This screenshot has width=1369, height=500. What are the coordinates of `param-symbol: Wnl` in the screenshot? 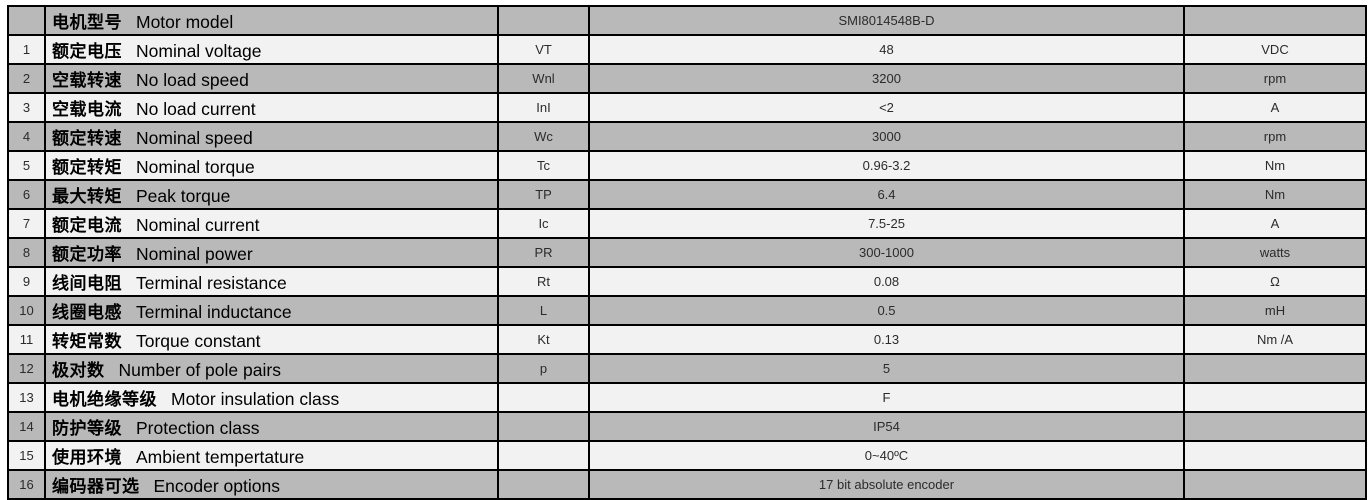 It's located at (543, 78).